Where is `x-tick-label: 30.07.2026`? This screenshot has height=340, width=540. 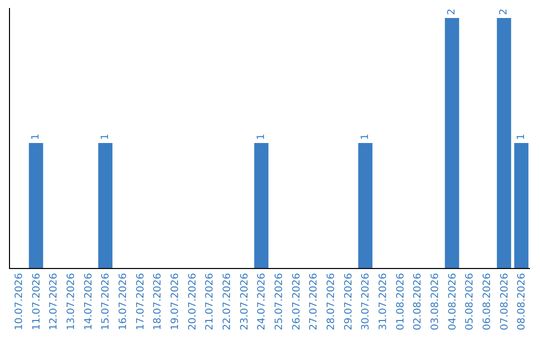
x-tick-label: 30.07.2026 is located at coordinates (366, 301).